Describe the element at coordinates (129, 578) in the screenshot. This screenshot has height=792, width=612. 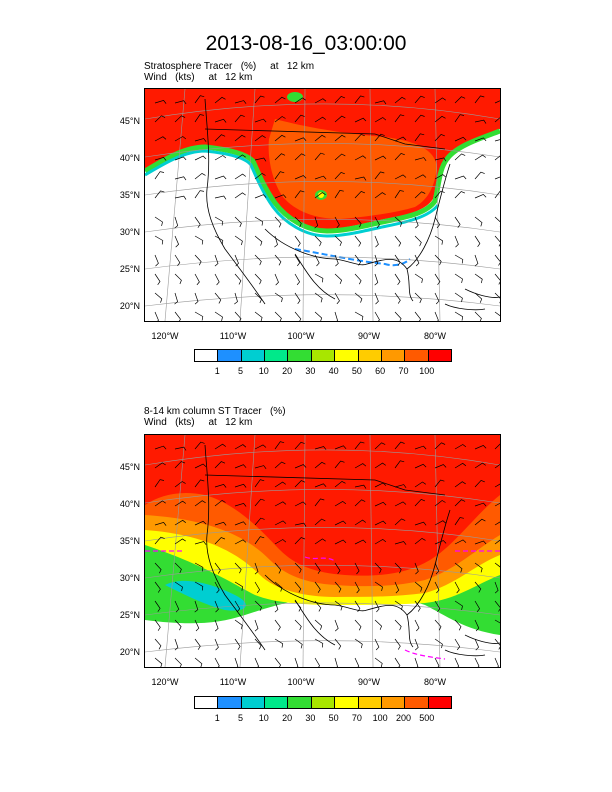
I see `panel2-lat-label: 30°N` at that location.